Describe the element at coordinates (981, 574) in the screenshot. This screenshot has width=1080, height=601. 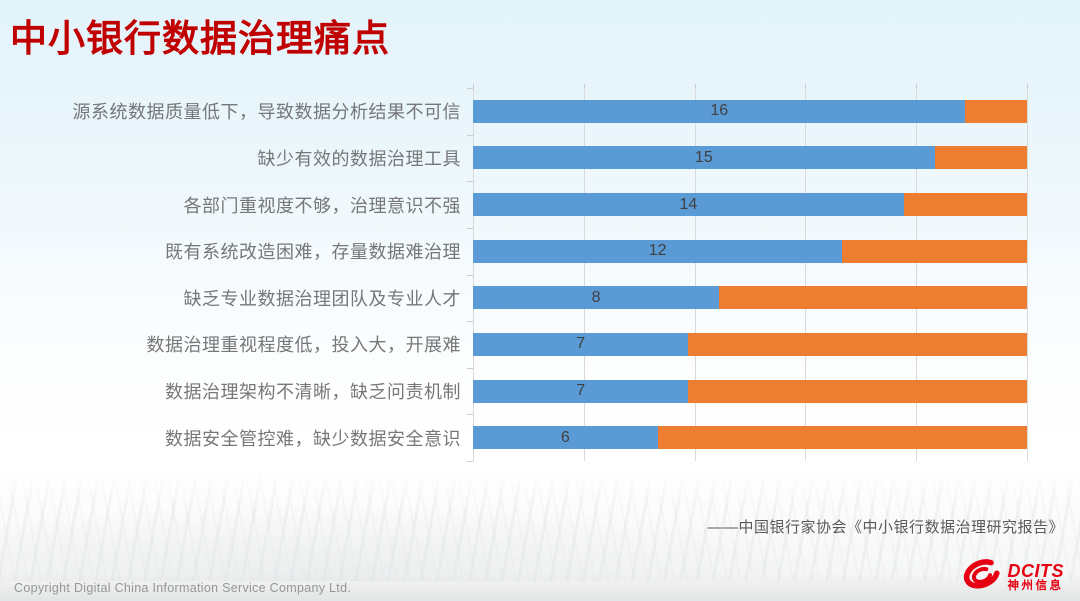
I see `dcits-swoosh-icon` at that location.